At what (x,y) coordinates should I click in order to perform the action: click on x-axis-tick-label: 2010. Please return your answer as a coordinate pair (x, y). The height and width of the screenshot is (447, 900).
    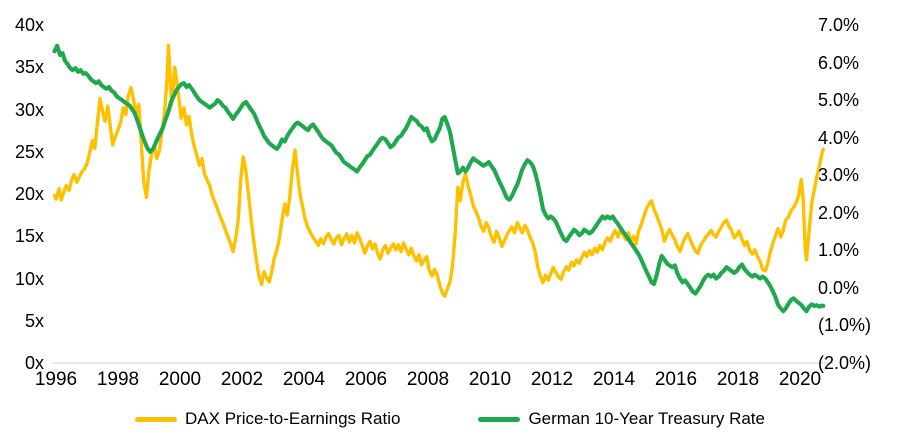
    Looking at the image, I should click on (490, 379).